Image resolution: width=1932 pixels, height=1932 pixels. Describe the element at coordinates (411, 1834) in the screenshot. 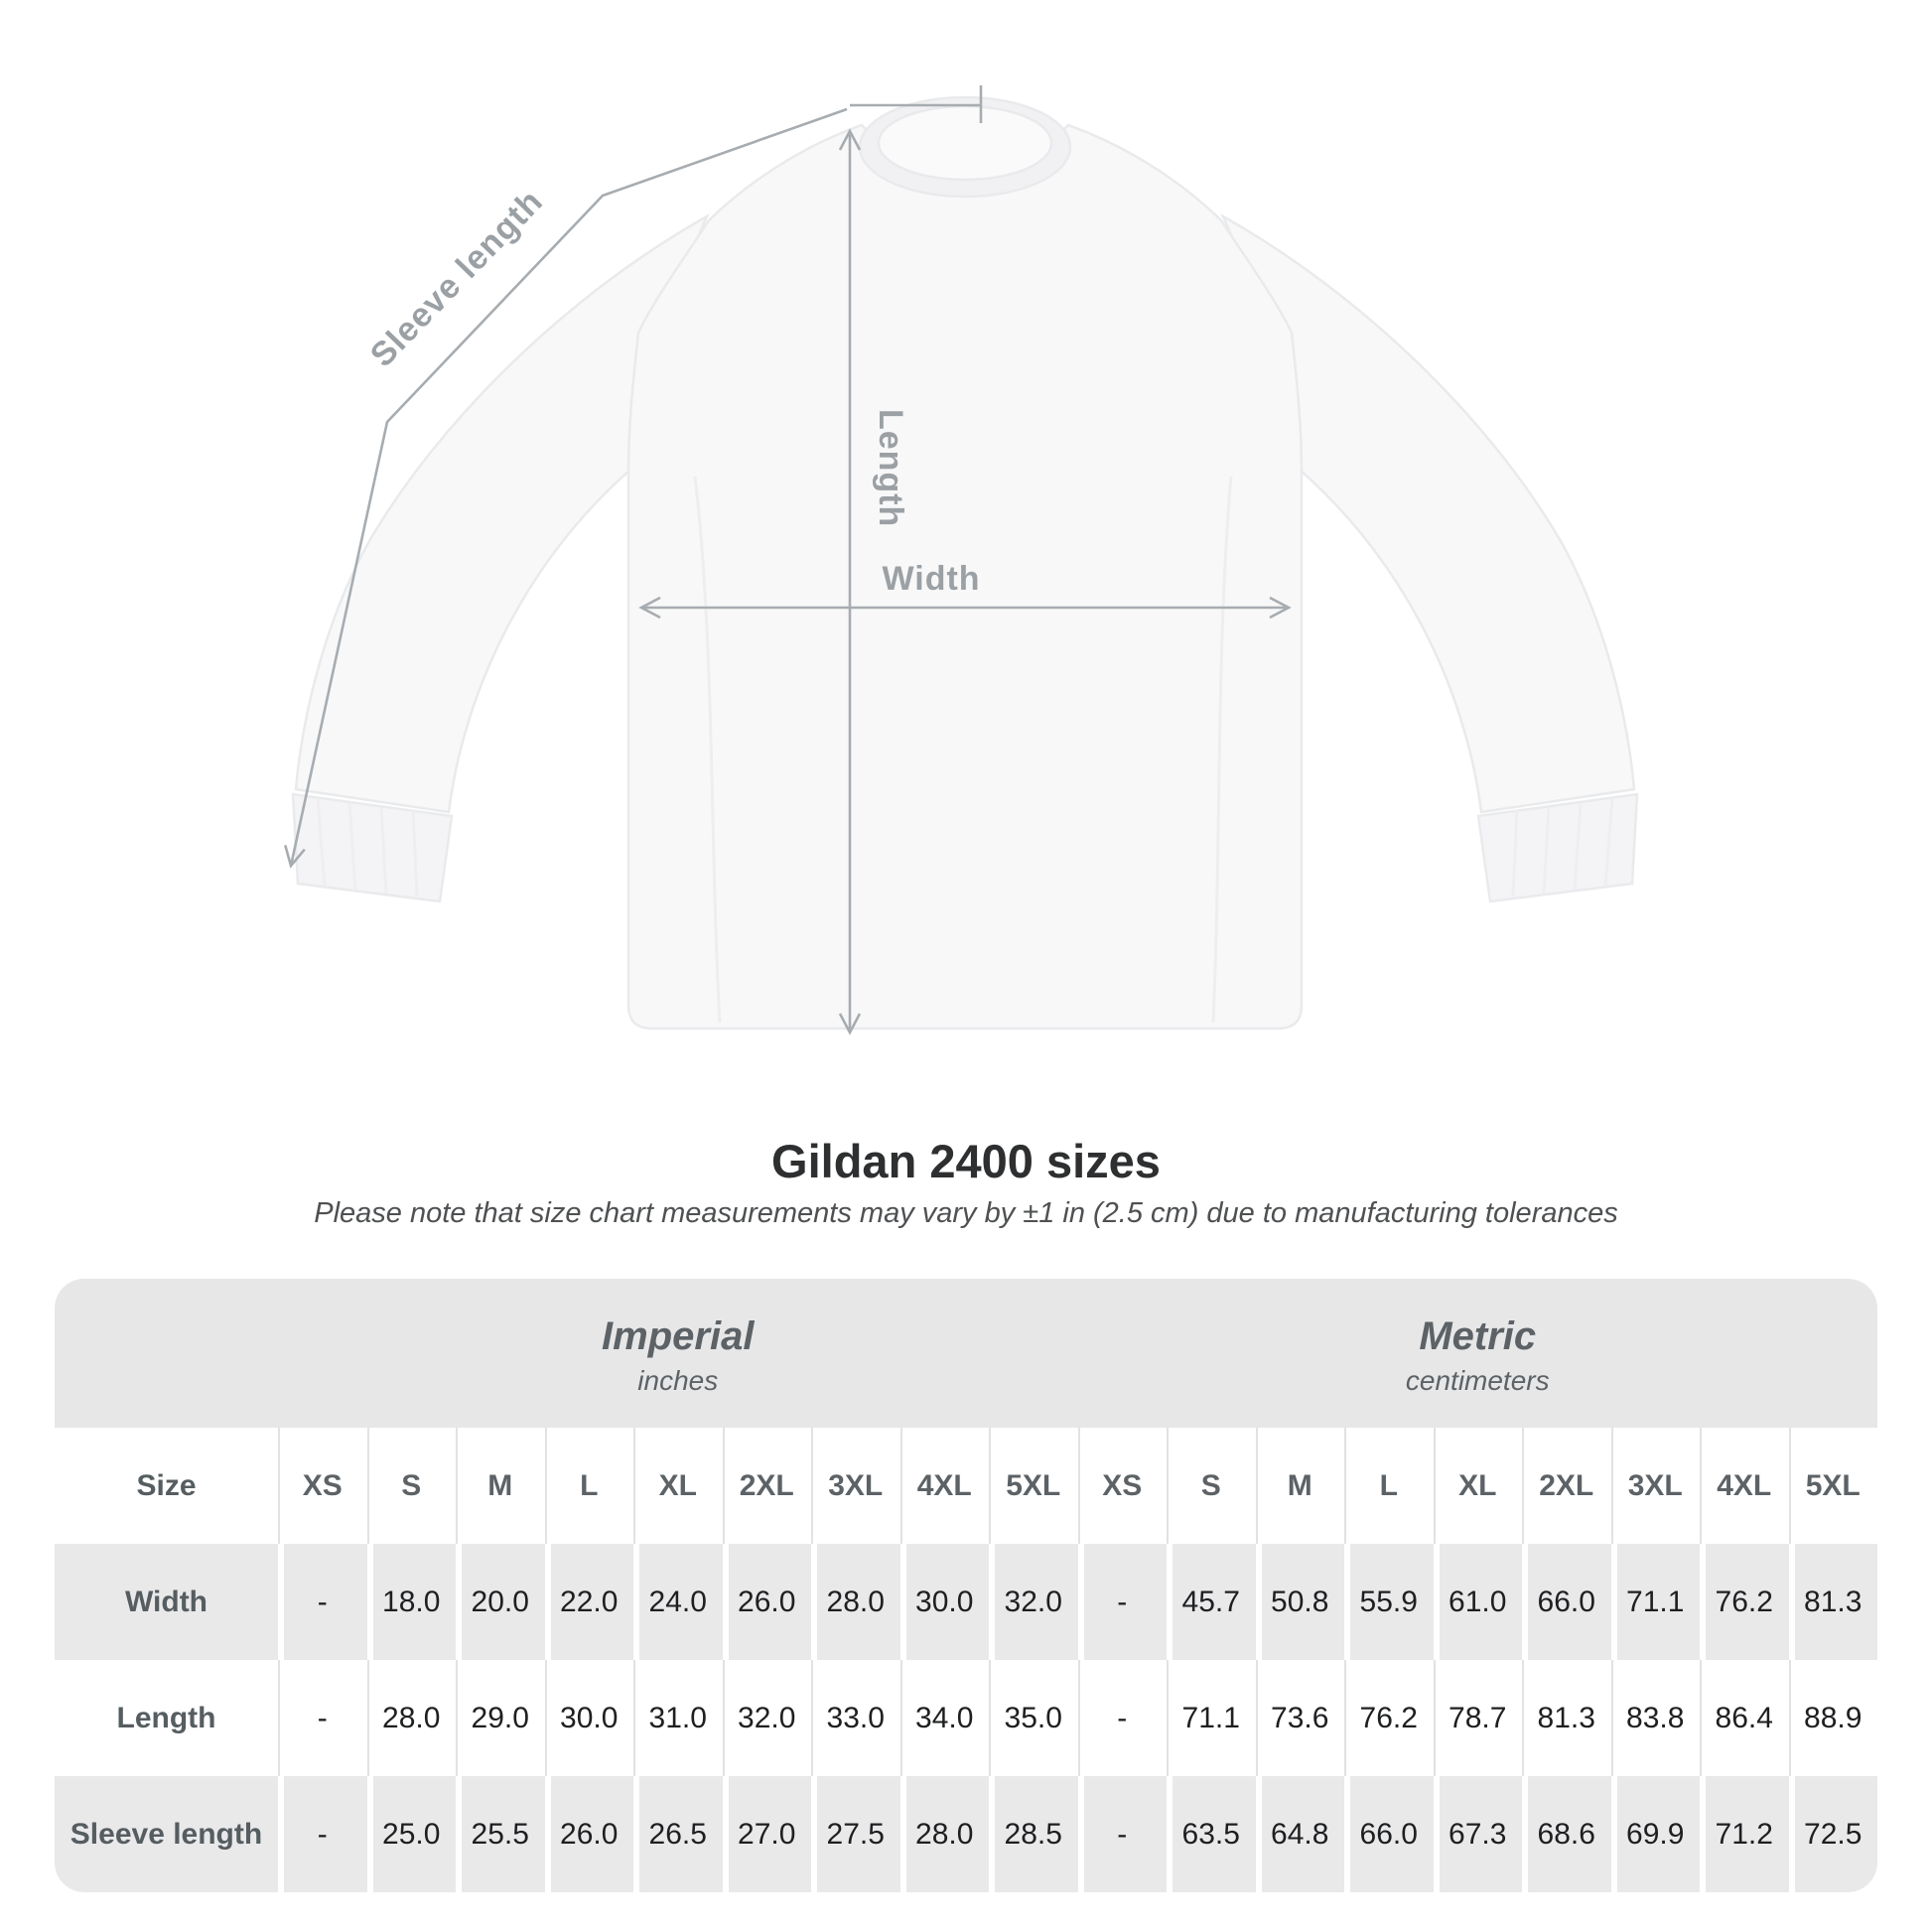

I see `imperial-value-cell: 25.0` at that location.